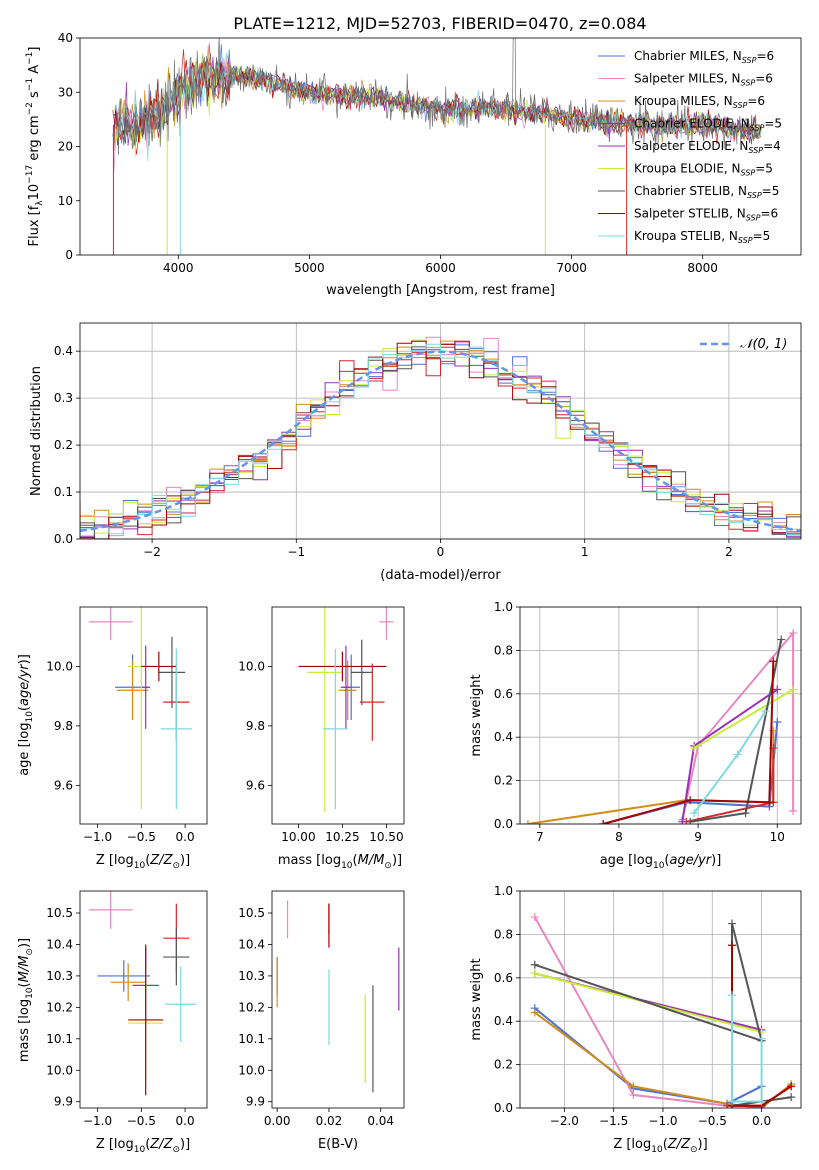 This screenshot has height=1170, width=819. What do you see at coordinates (59, 666) in the screenshot?
I see `age_vs_Z-ytick-label: 10.0` at bounding box center [59, 666].